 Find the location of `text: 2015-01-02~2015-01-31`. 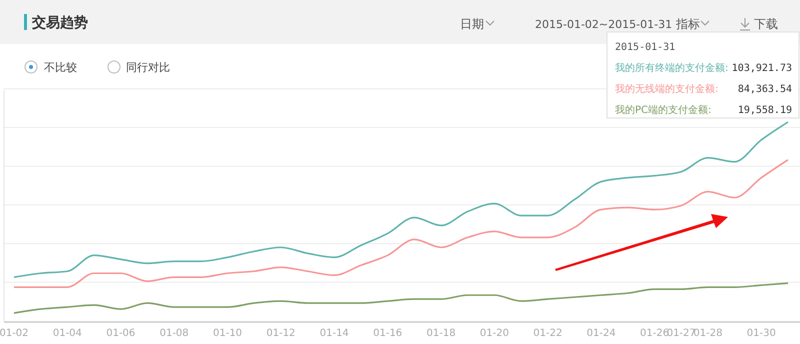

text: 2015-01-02~2015-01-31 is located at coordinates (603, 24).